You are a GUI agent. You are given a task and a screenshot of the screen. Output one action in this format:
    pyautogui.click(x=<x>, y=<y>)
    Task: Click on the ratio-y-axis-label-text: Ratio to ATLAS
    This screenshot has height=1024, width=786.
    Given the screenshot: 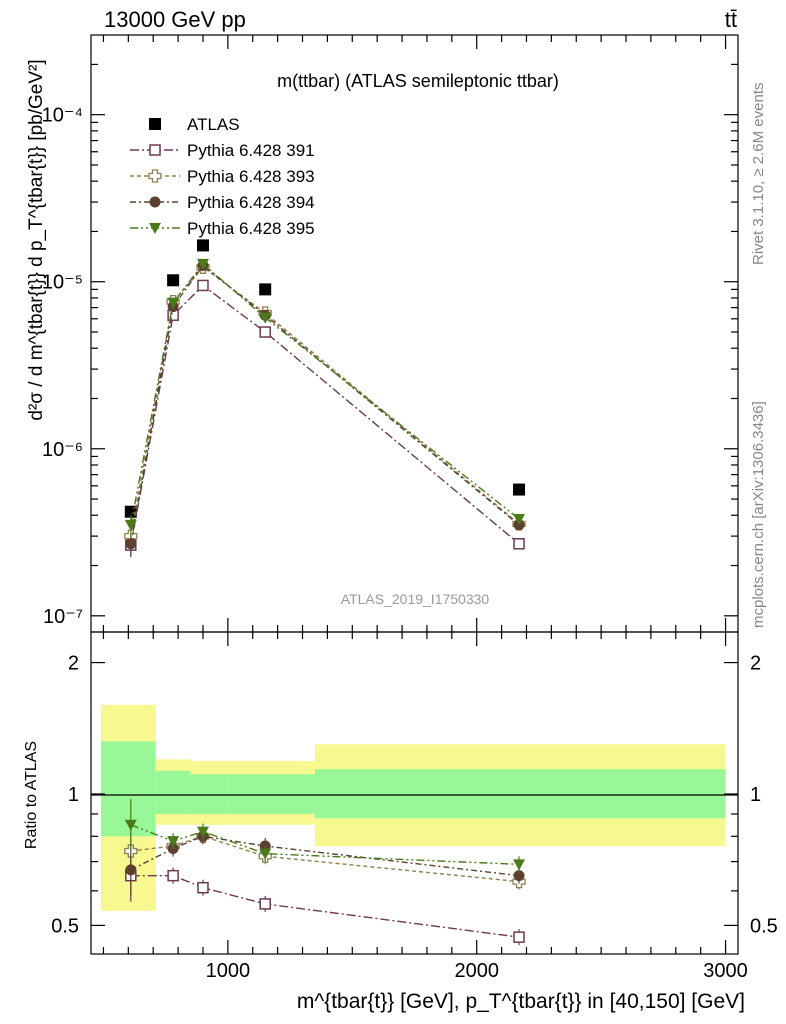 What is the action you would take?
    pyautogui.click(x=31, y=795)
    